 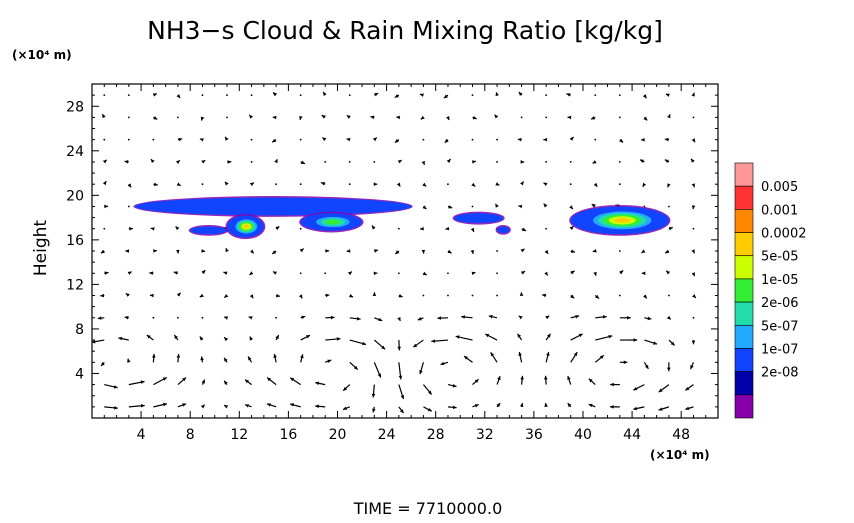 I want to click on x-tick-label: 12, so click(x=239, y=435).